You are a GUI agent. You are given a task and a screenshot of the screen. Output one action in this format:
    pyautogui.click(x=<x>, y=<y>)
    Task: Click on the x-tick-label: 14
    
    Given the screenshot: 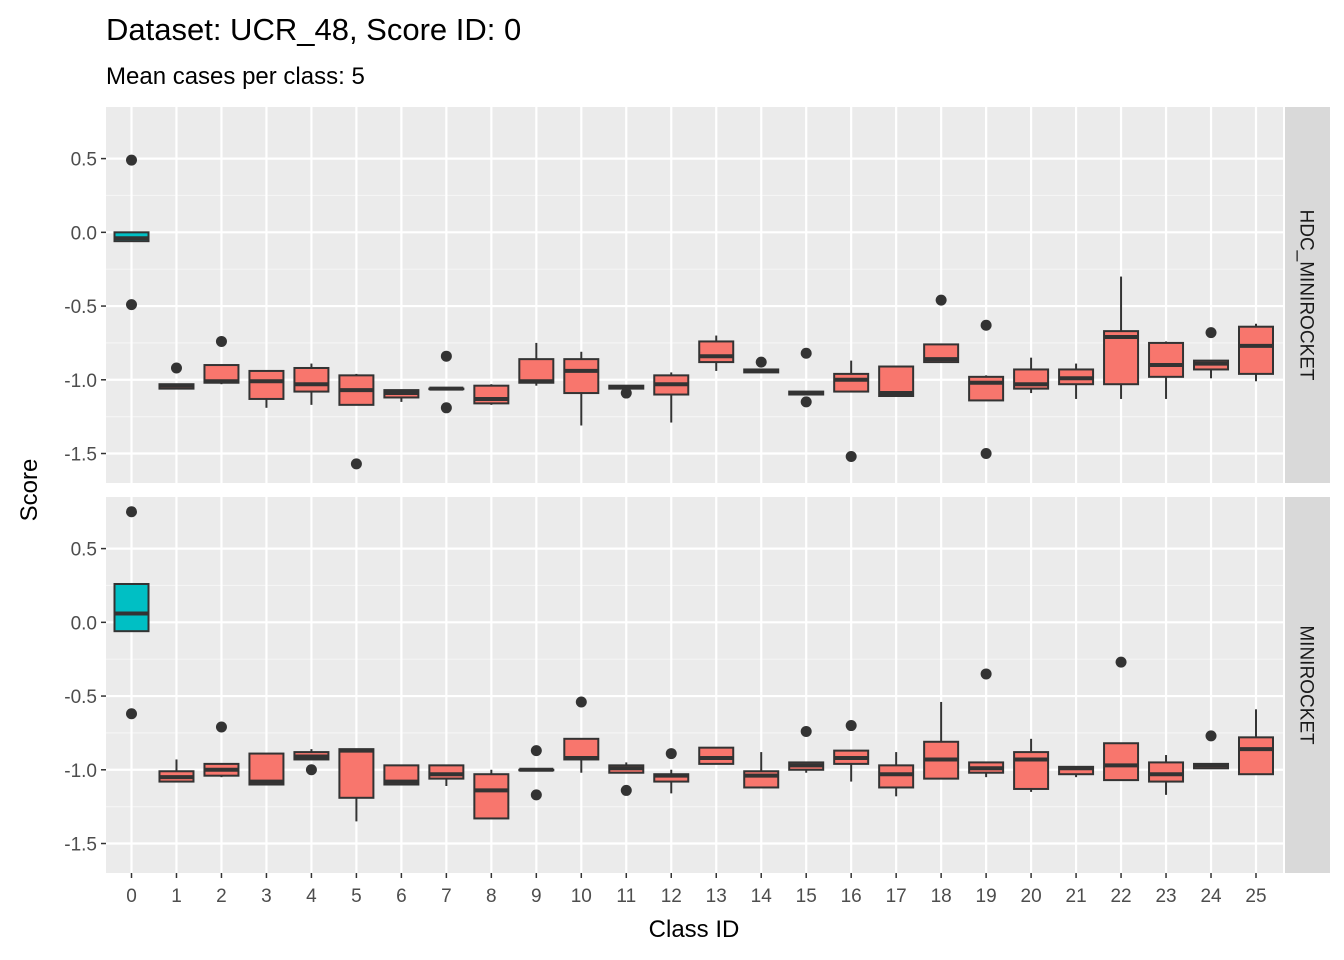 What is the action you would take?
    pyautogui.click(x=762, y=896)
    